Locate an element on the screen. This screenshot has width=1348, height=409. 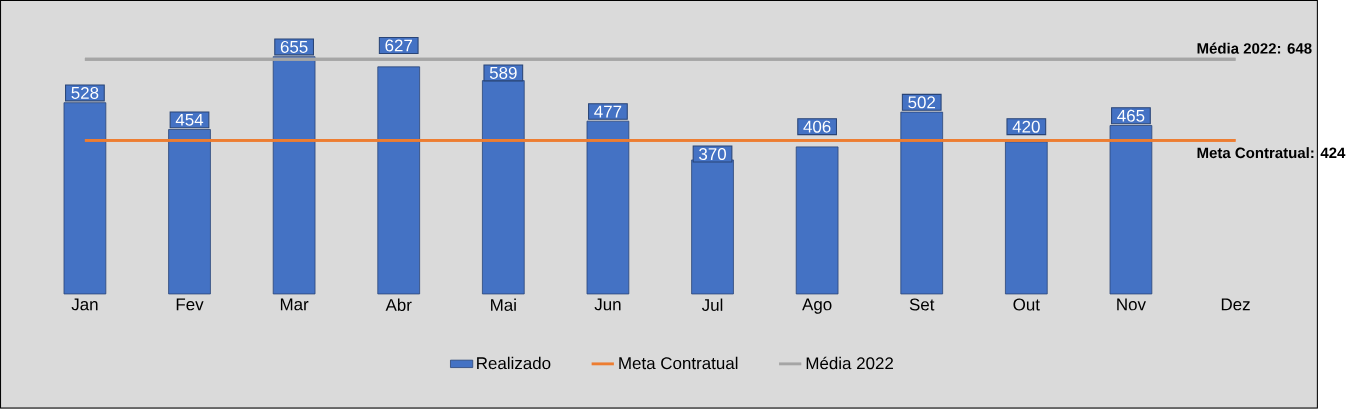
text: Média 2022: 648 is located at coordinates (1254, 48).